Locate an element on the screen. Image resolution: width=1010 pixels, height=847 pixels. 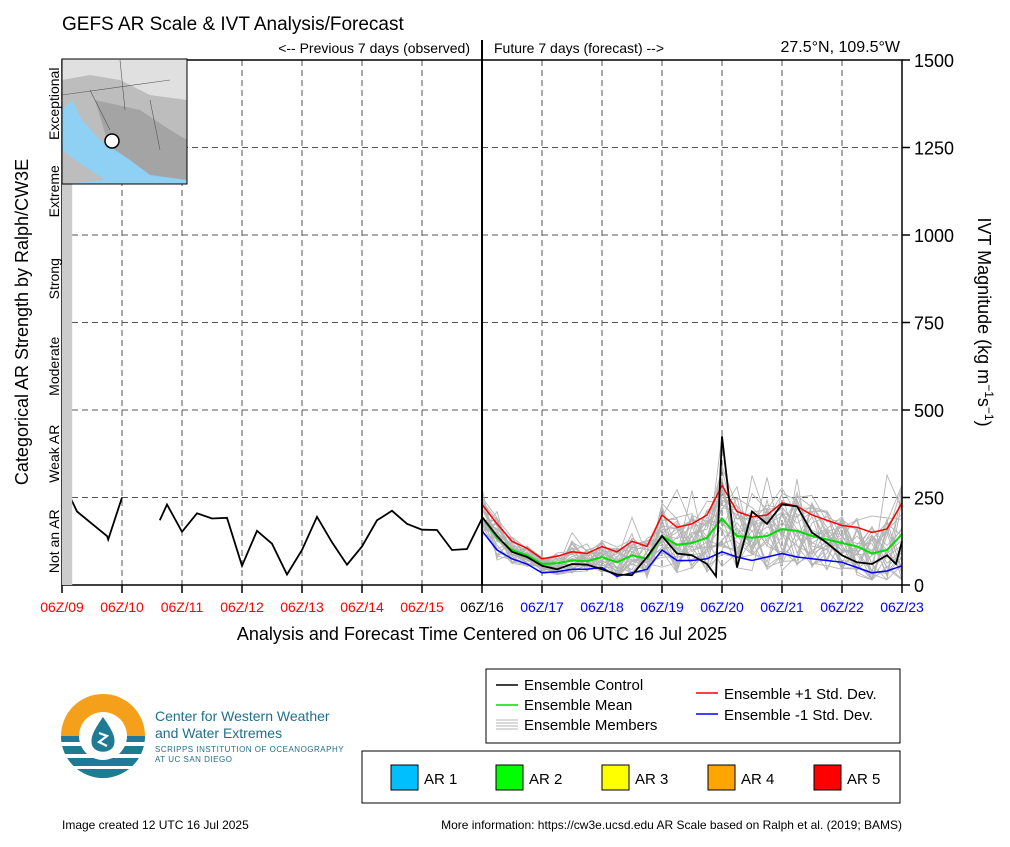
logo-line-2: and Water Extremes is located at coordinates (218, 733).